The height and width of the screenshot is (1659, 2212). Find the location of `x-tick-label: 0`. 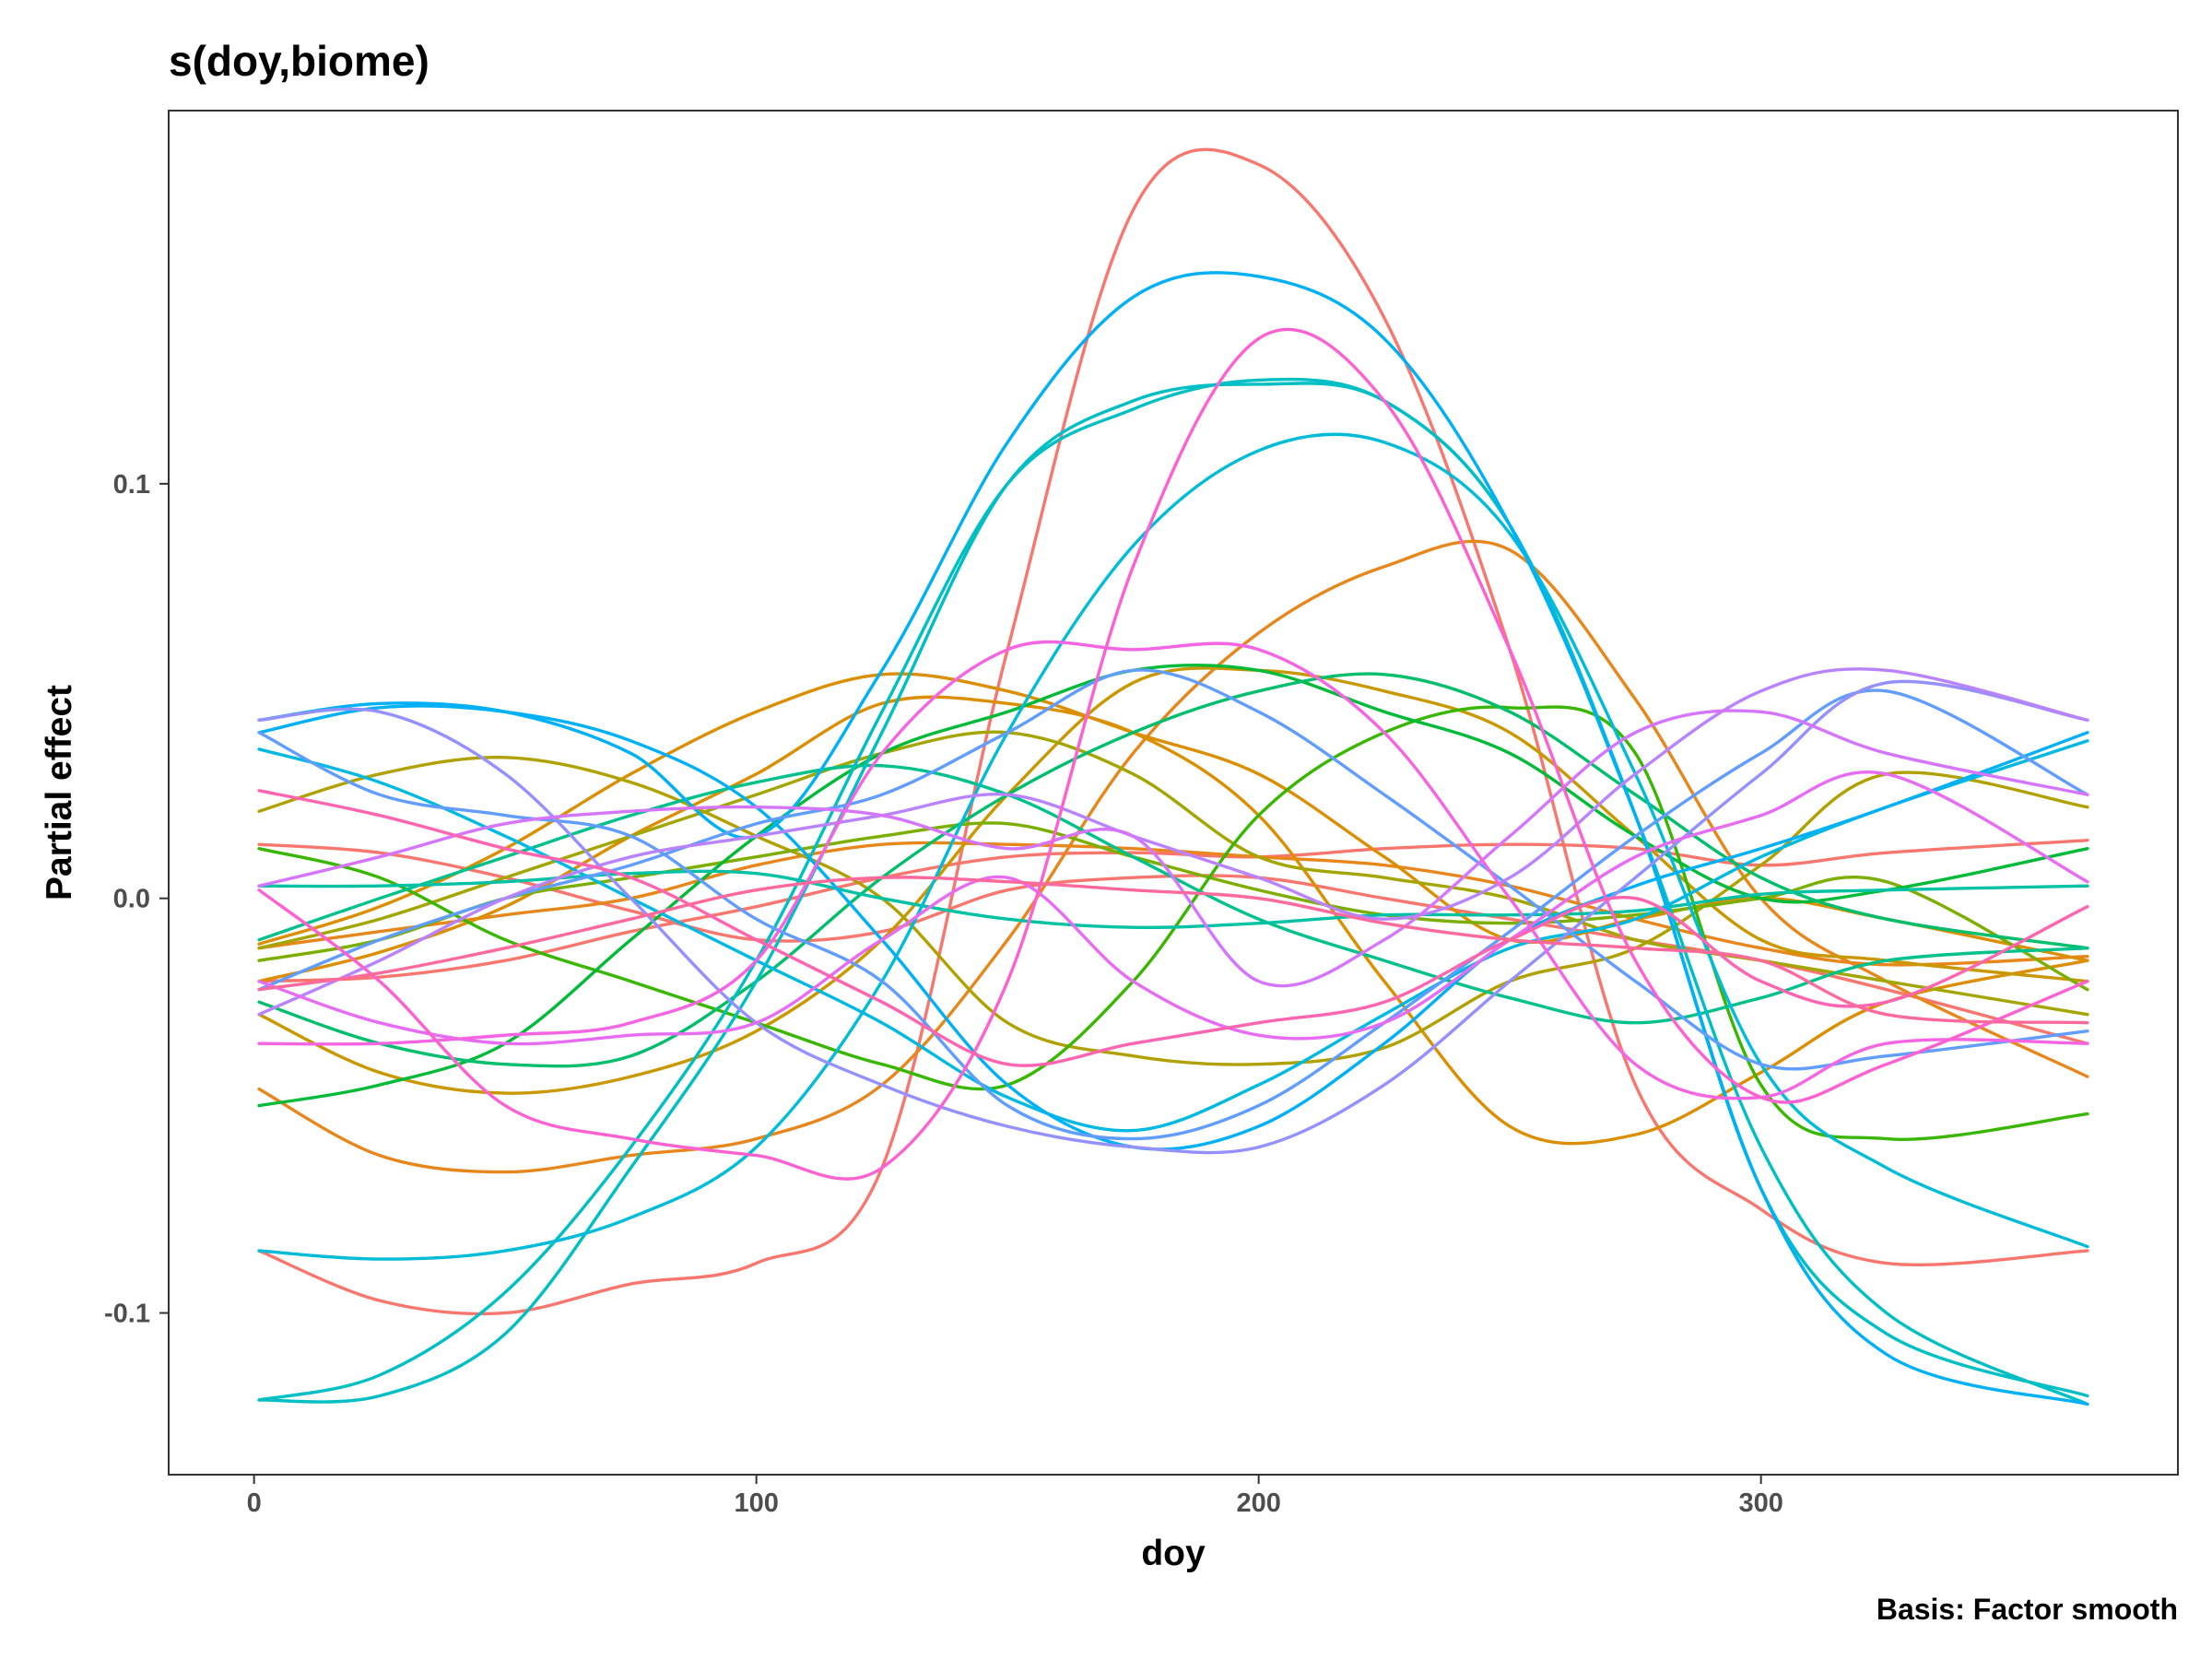

x-tick-label: 0 is located at coordinates (254, 1503).